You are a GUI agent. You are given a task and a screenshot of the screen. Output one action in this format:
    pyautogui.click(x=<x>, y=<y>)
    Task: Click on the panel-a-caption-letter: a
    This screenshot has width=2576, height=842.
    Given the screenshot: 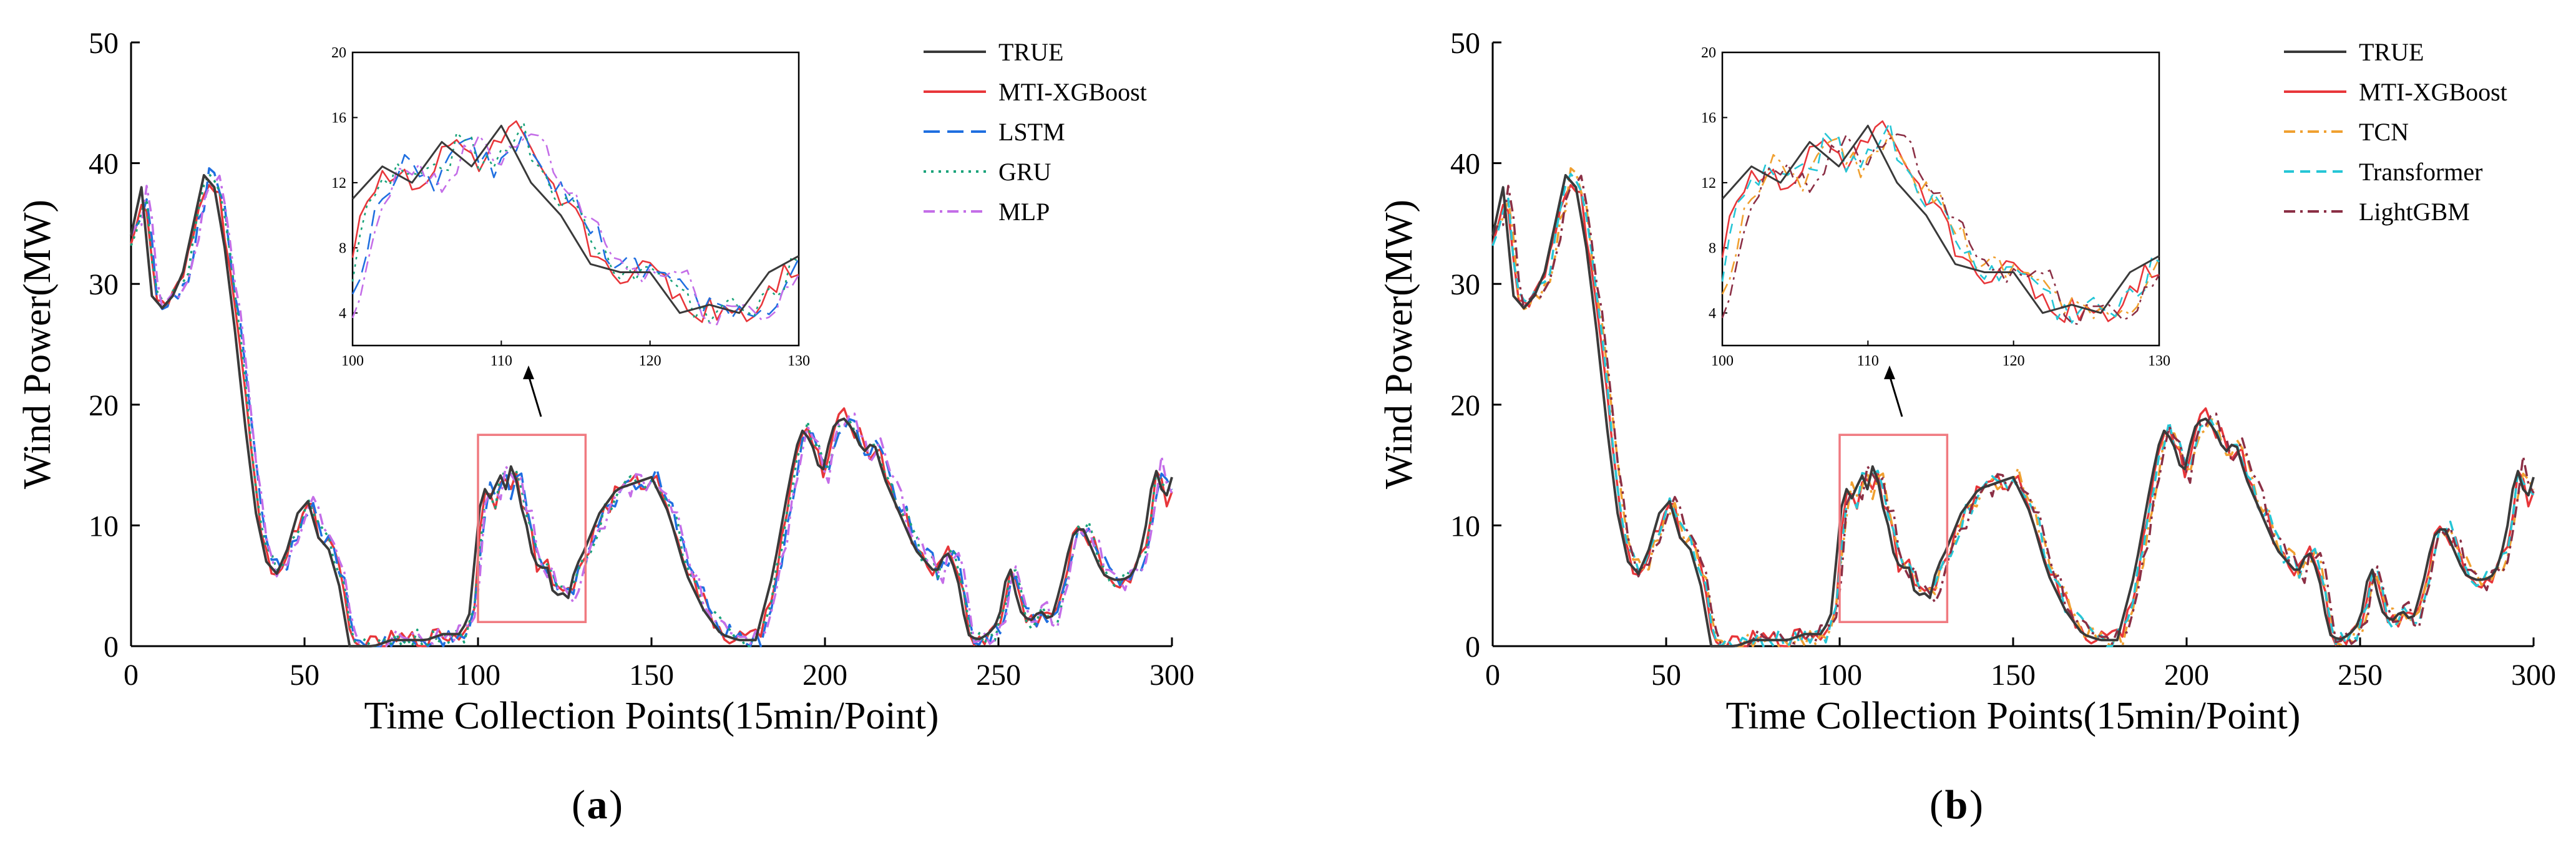 What is the action you would take?
    pyautogui.click(x=597, y=805)
    